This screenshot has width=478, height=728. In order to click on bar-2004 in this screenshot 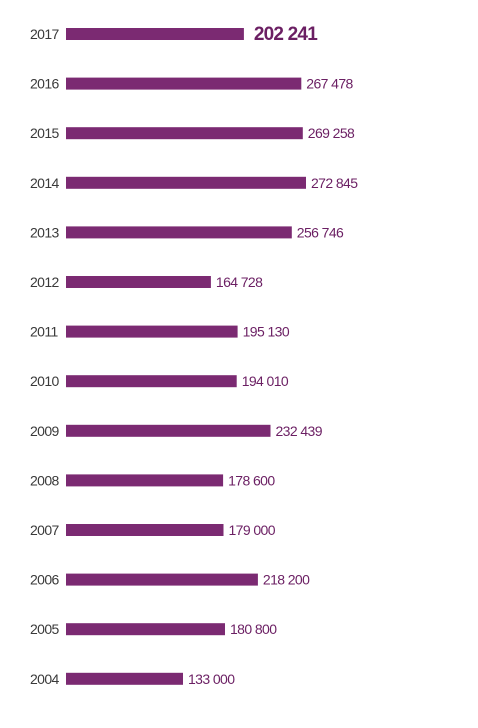, I will do `click(124, 678)`.